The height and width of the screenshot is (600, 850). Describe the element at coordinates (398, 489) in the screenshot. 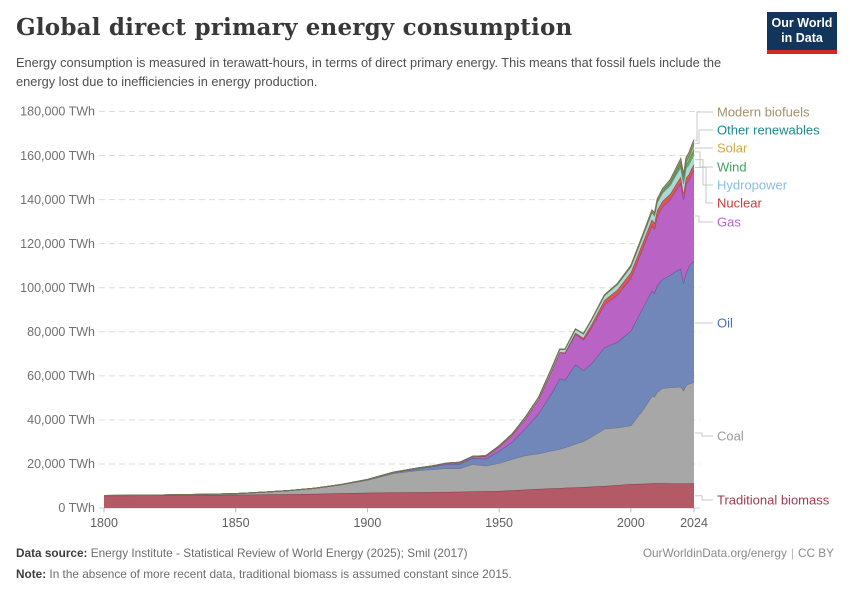

I see `area-edge-traditional-biomass` at that location.